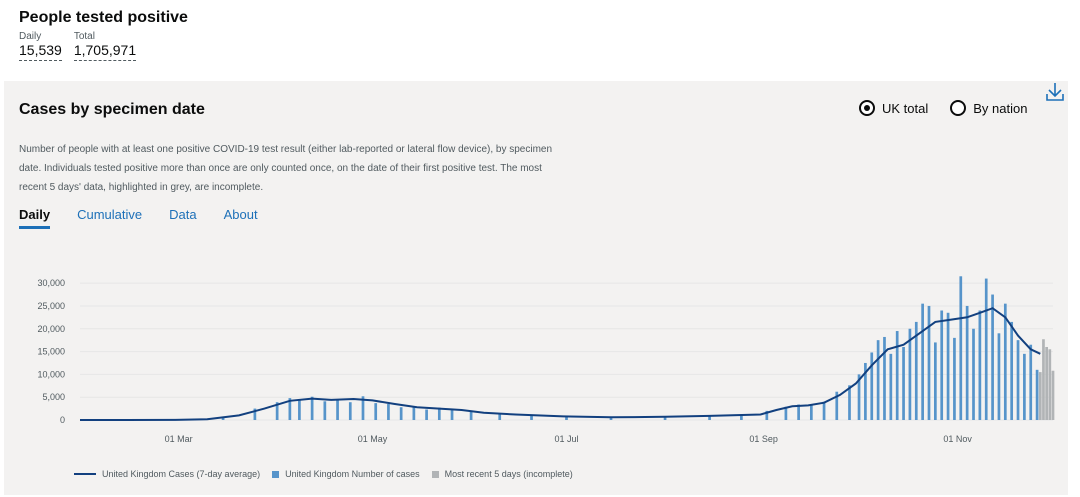 This screenshot has height=497, width=1080. Describe the element at coordinates (957, 439) in the screenshot. I see `x-tick-label: 01 Nov` at that location.